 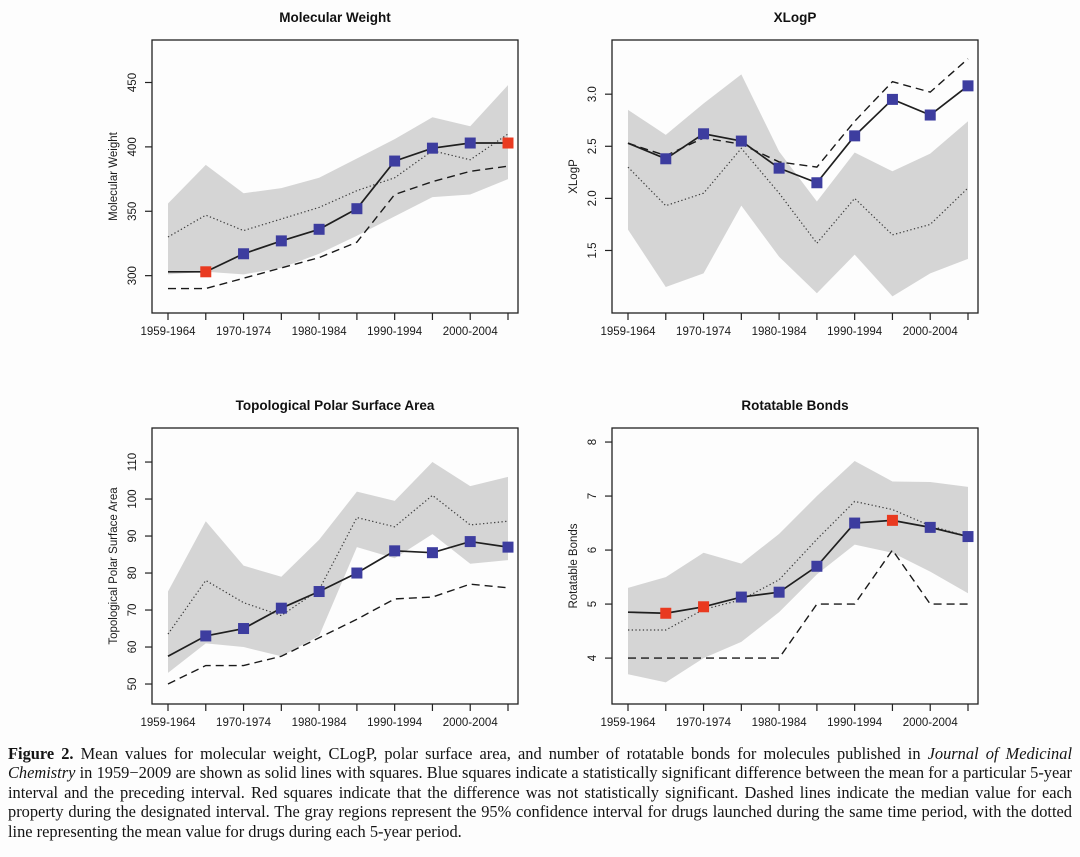 I want to click on y-tick-label: 7, so click(x=593, y=496).